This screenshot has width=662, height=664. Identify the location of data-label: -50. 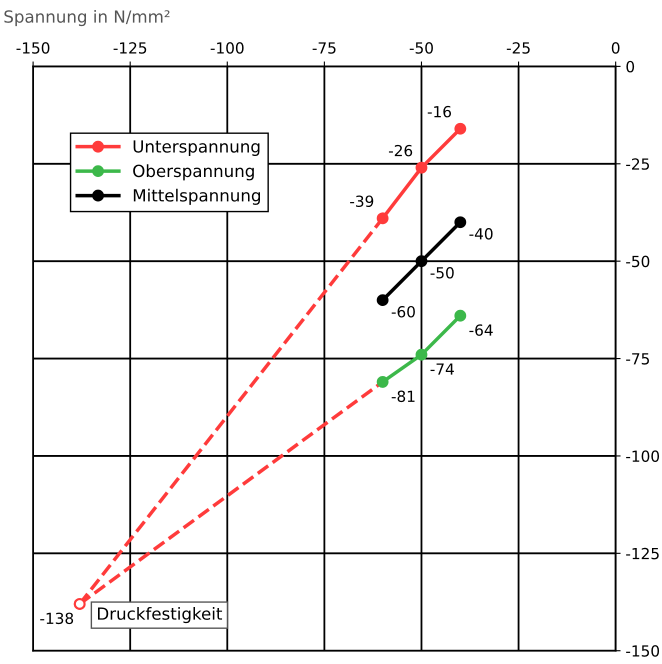
(442, 273).